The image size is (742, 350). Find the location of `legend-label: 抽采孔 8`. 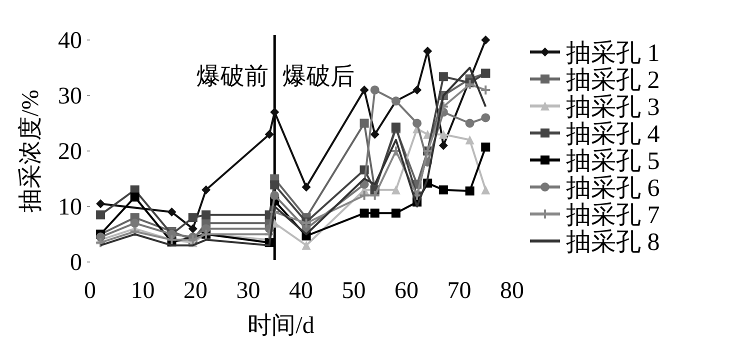

legend-label: 抽采孔 8 is located at coordinates (613, 242).